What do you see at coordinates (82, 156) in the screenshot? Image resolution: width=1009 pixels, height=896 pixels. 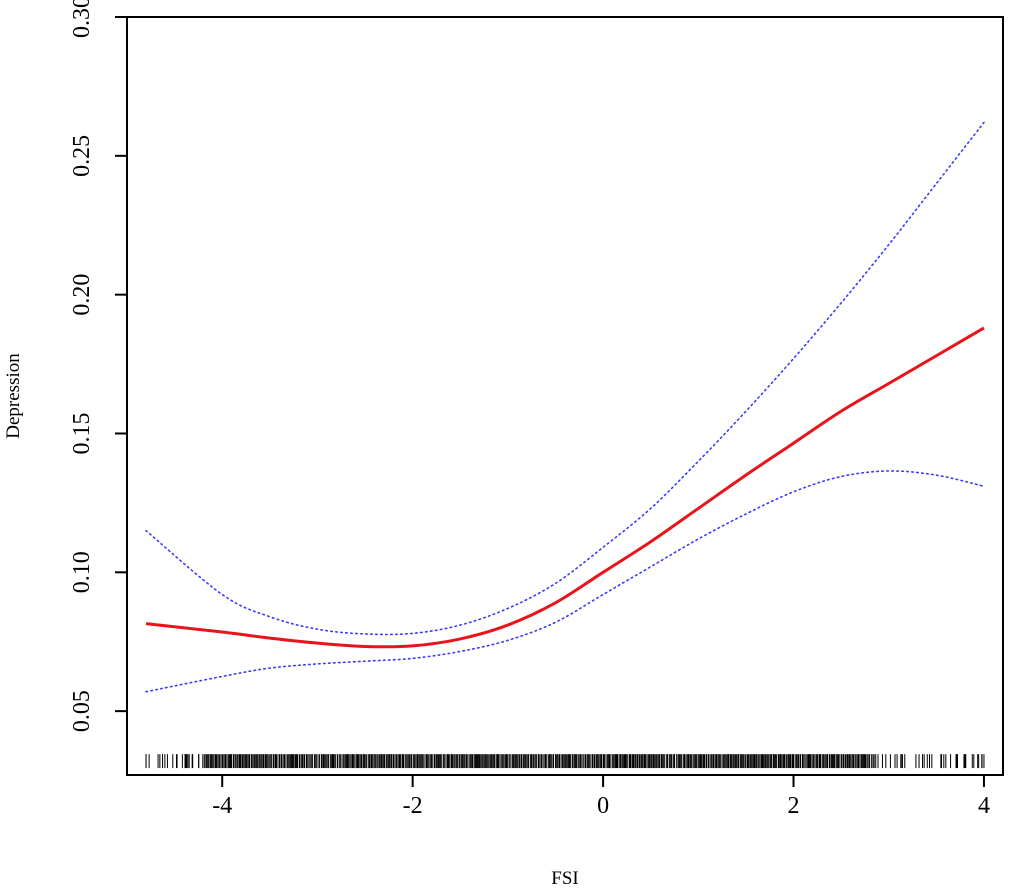 I see `y-tick-label: 0.25` at bounding box center [82, 156].